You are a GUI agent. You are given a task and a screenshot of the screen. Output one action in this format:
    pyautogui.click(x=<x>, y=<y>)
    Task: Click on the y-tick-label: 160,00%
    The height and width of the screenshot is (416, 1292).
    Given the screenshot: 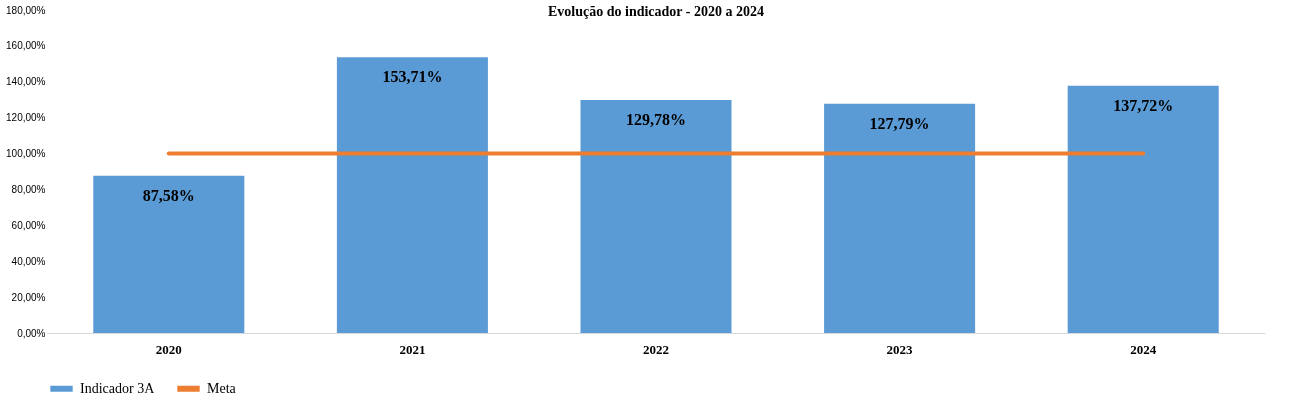 What is the action you would take?
    pyautogui.click(x=26, y=46)
    